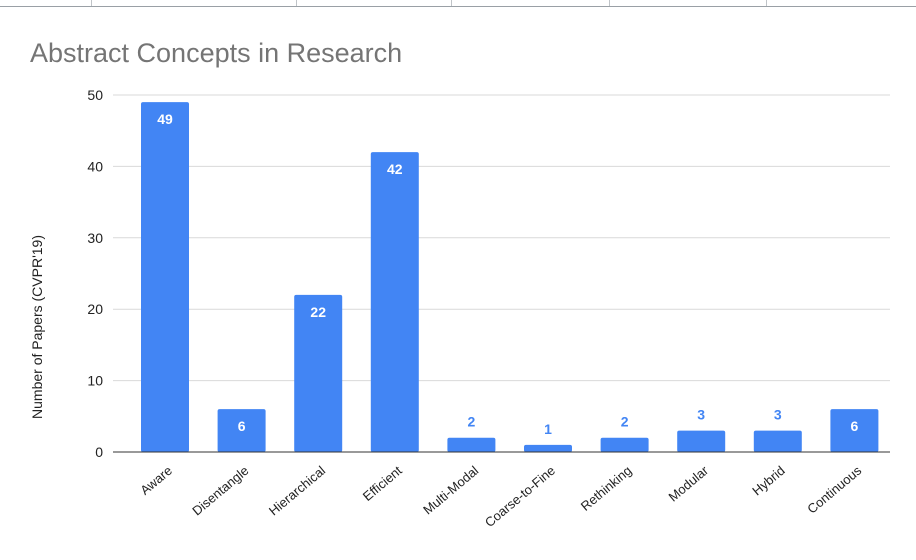 Image resolution: width=916 pixels, height=560 pixels. I want to click on y-tick-label: 50, so click(95, 95).